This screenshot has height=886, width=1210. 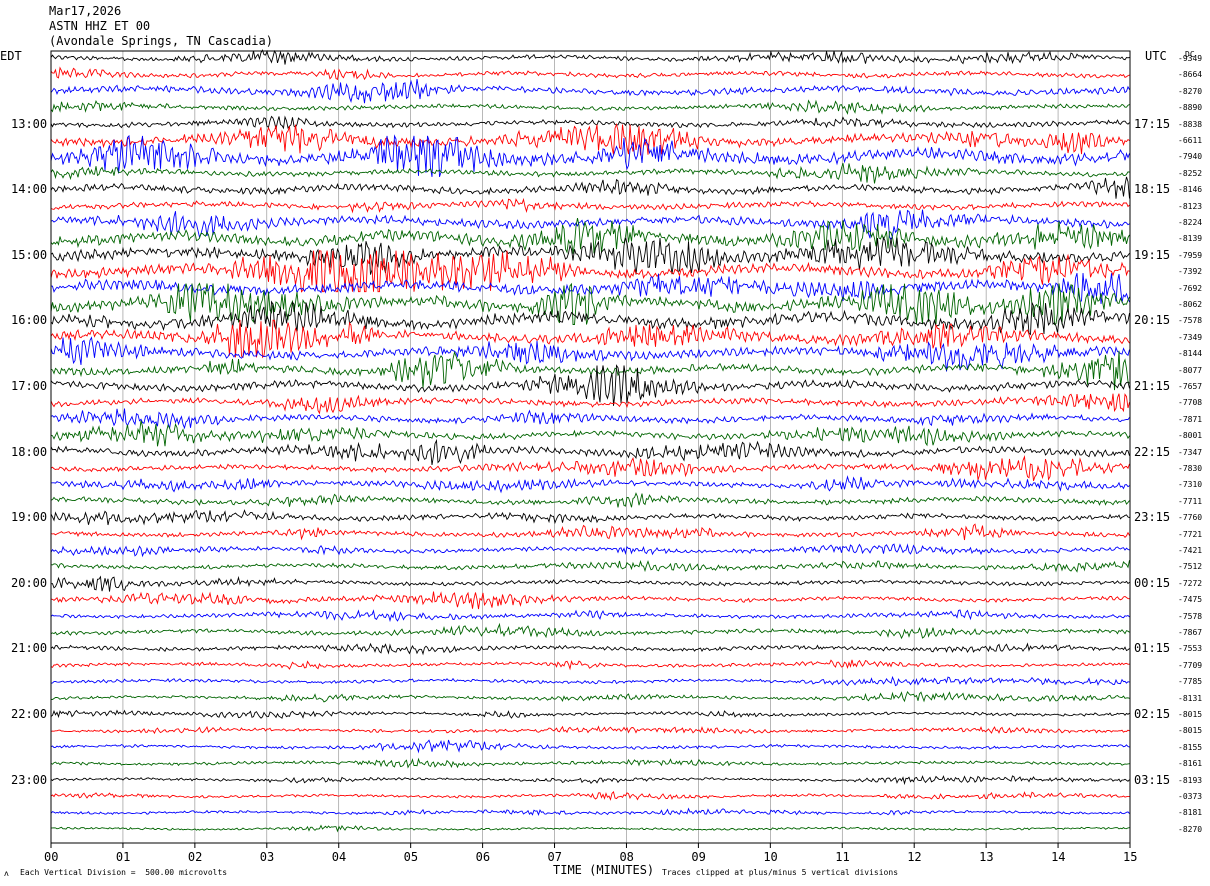 I want to click on x-tick-label: 08, so click(x=626, y=857).